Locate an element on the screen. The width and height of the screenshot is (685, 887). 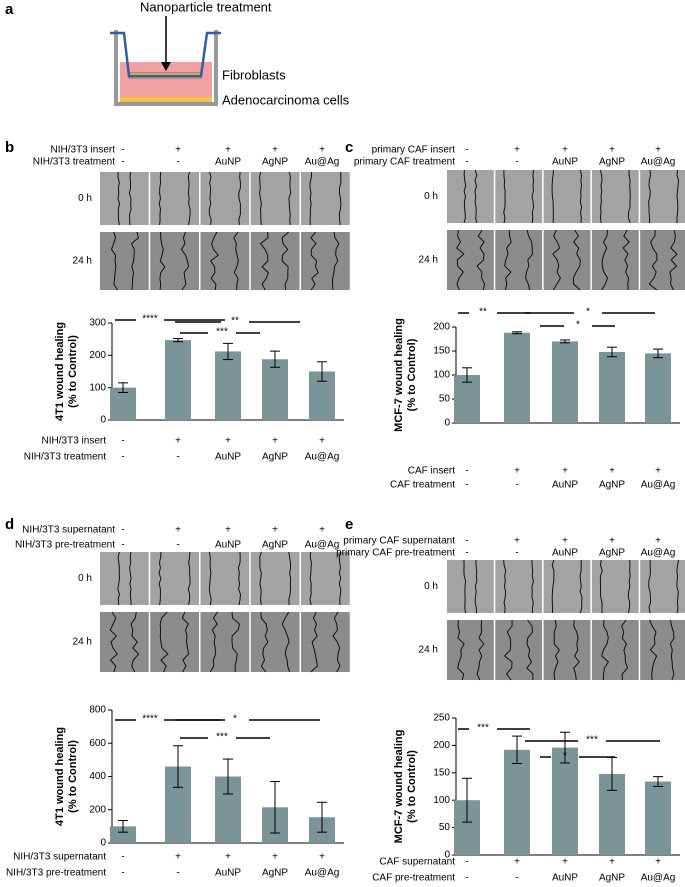
panel-label: b is located at coordinates (9, 147).